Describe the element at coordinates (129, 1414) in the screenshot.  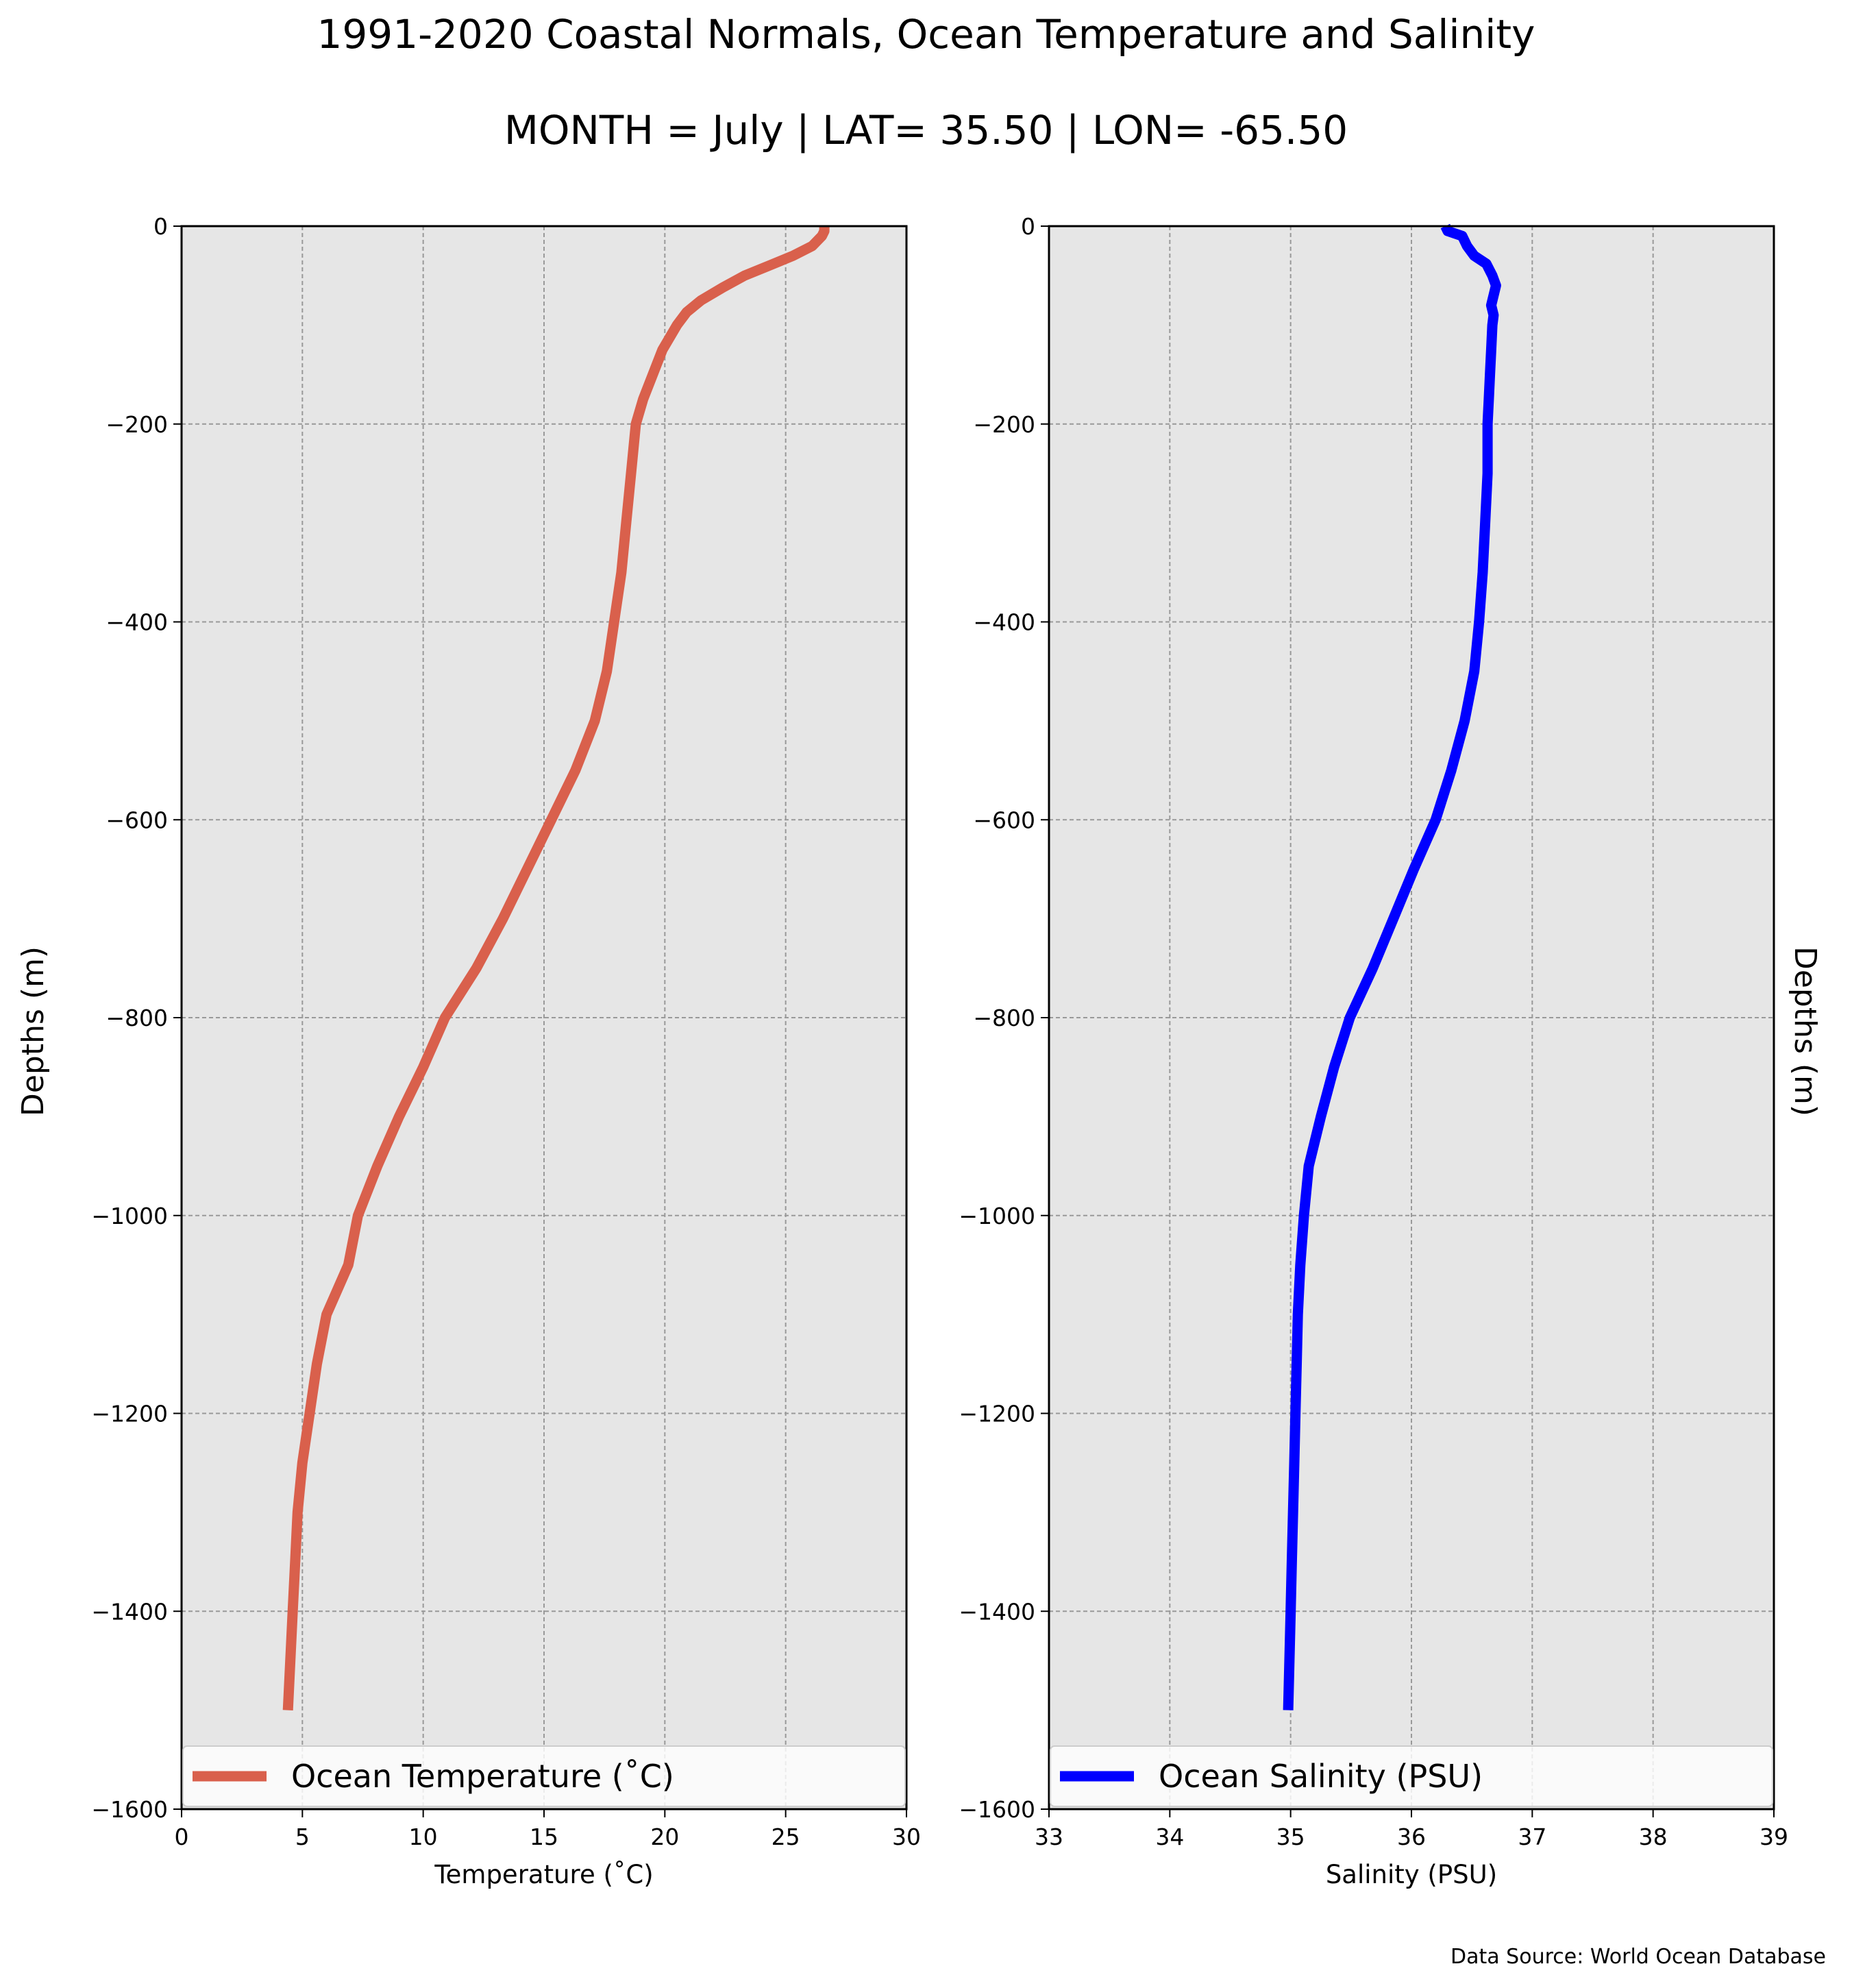
I see `temperature-y-tick-label: −1200` at that location.